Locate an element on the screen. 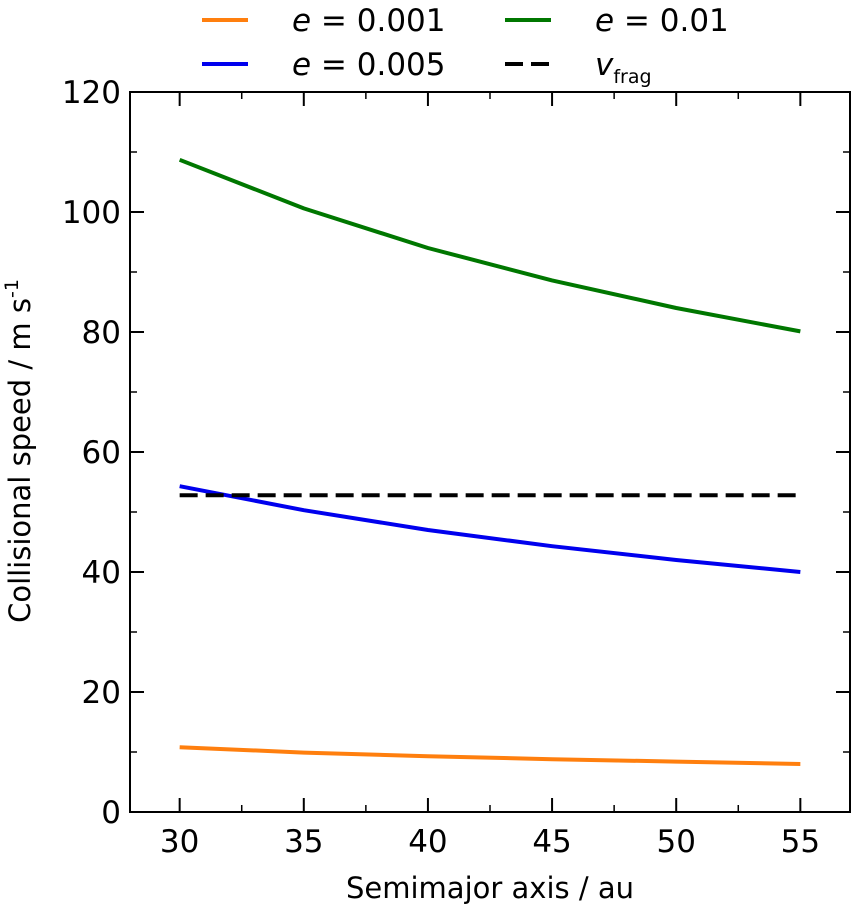 This screenshot has height=907, width=852. legend-label-var-2: e is located at coordinates (604, 21).